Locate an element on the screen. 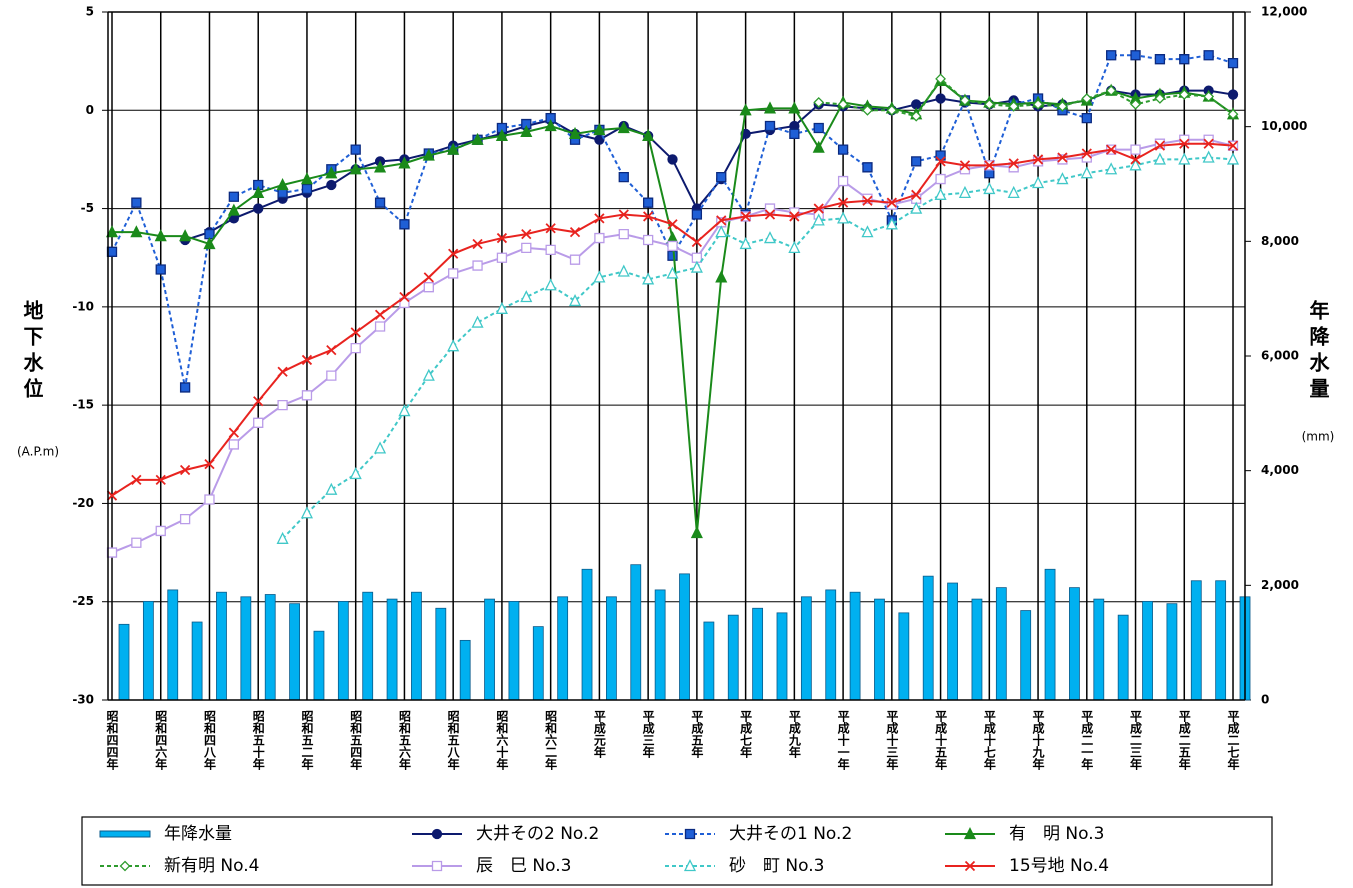 The width and height of the screenshot is (1353, 888). y-tick-label: -15 is located at coordinates (83, 405).